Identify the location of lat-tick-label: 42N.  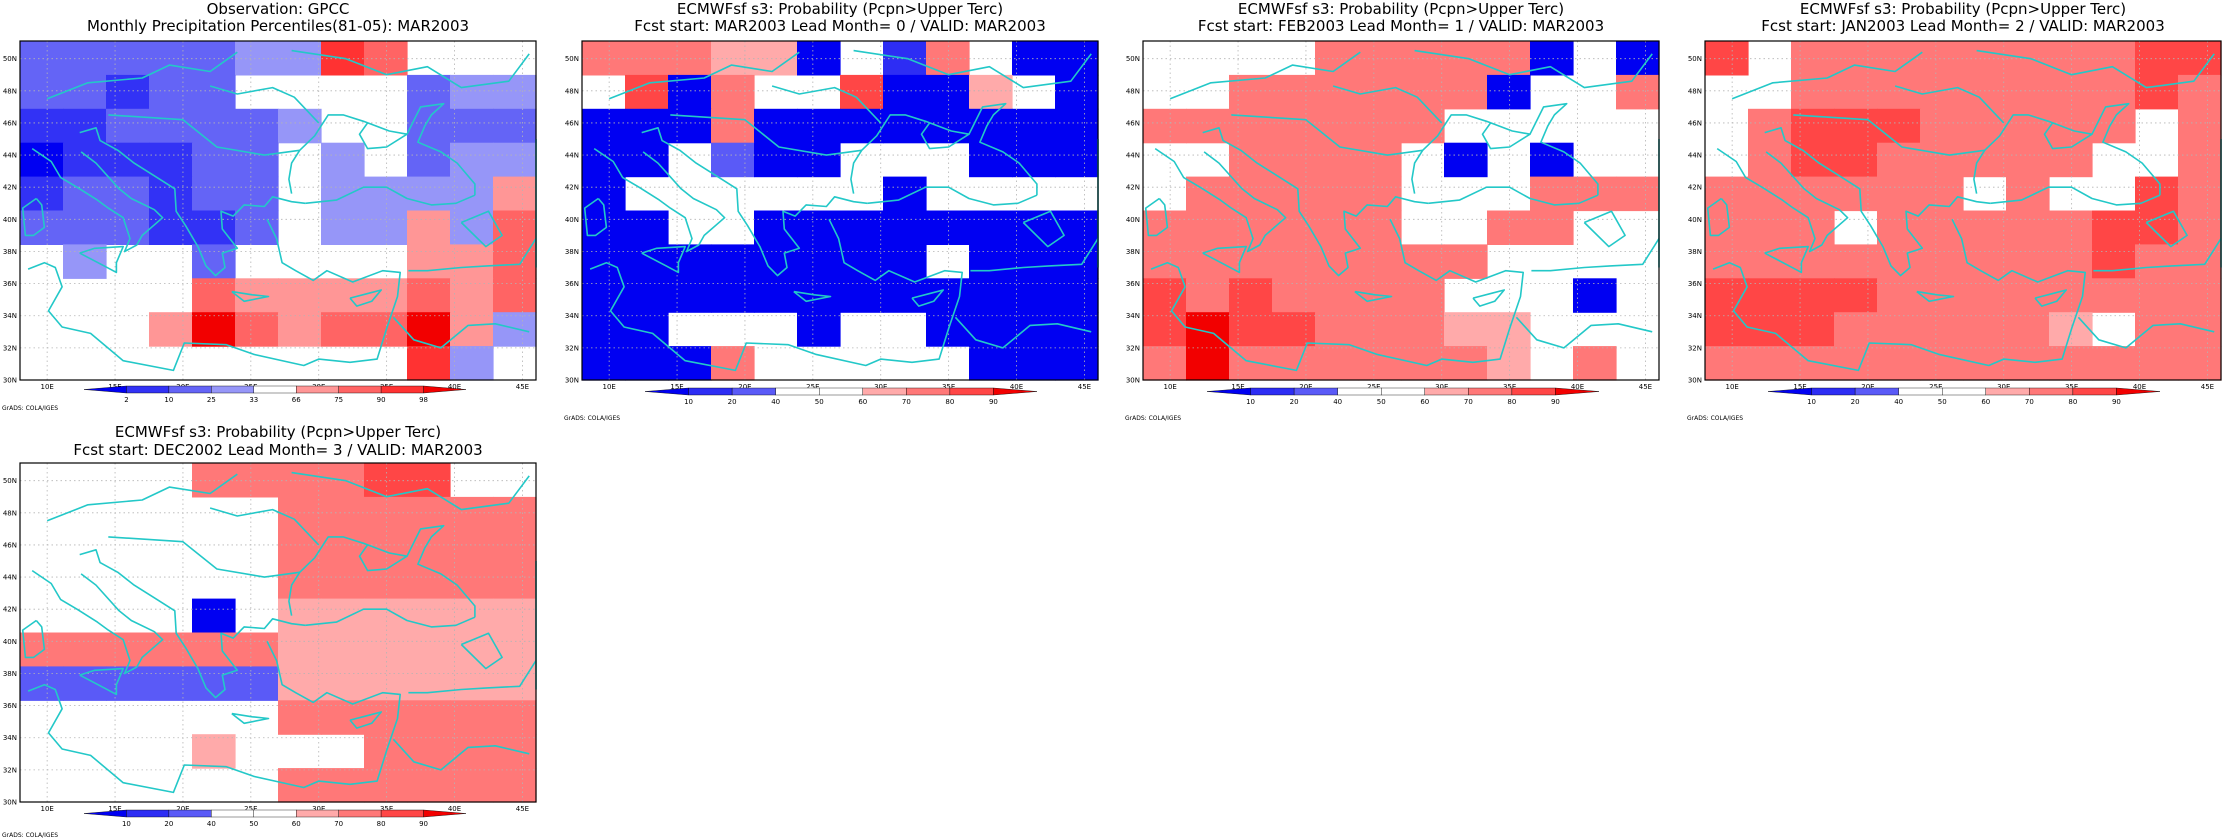
(1133, 188).